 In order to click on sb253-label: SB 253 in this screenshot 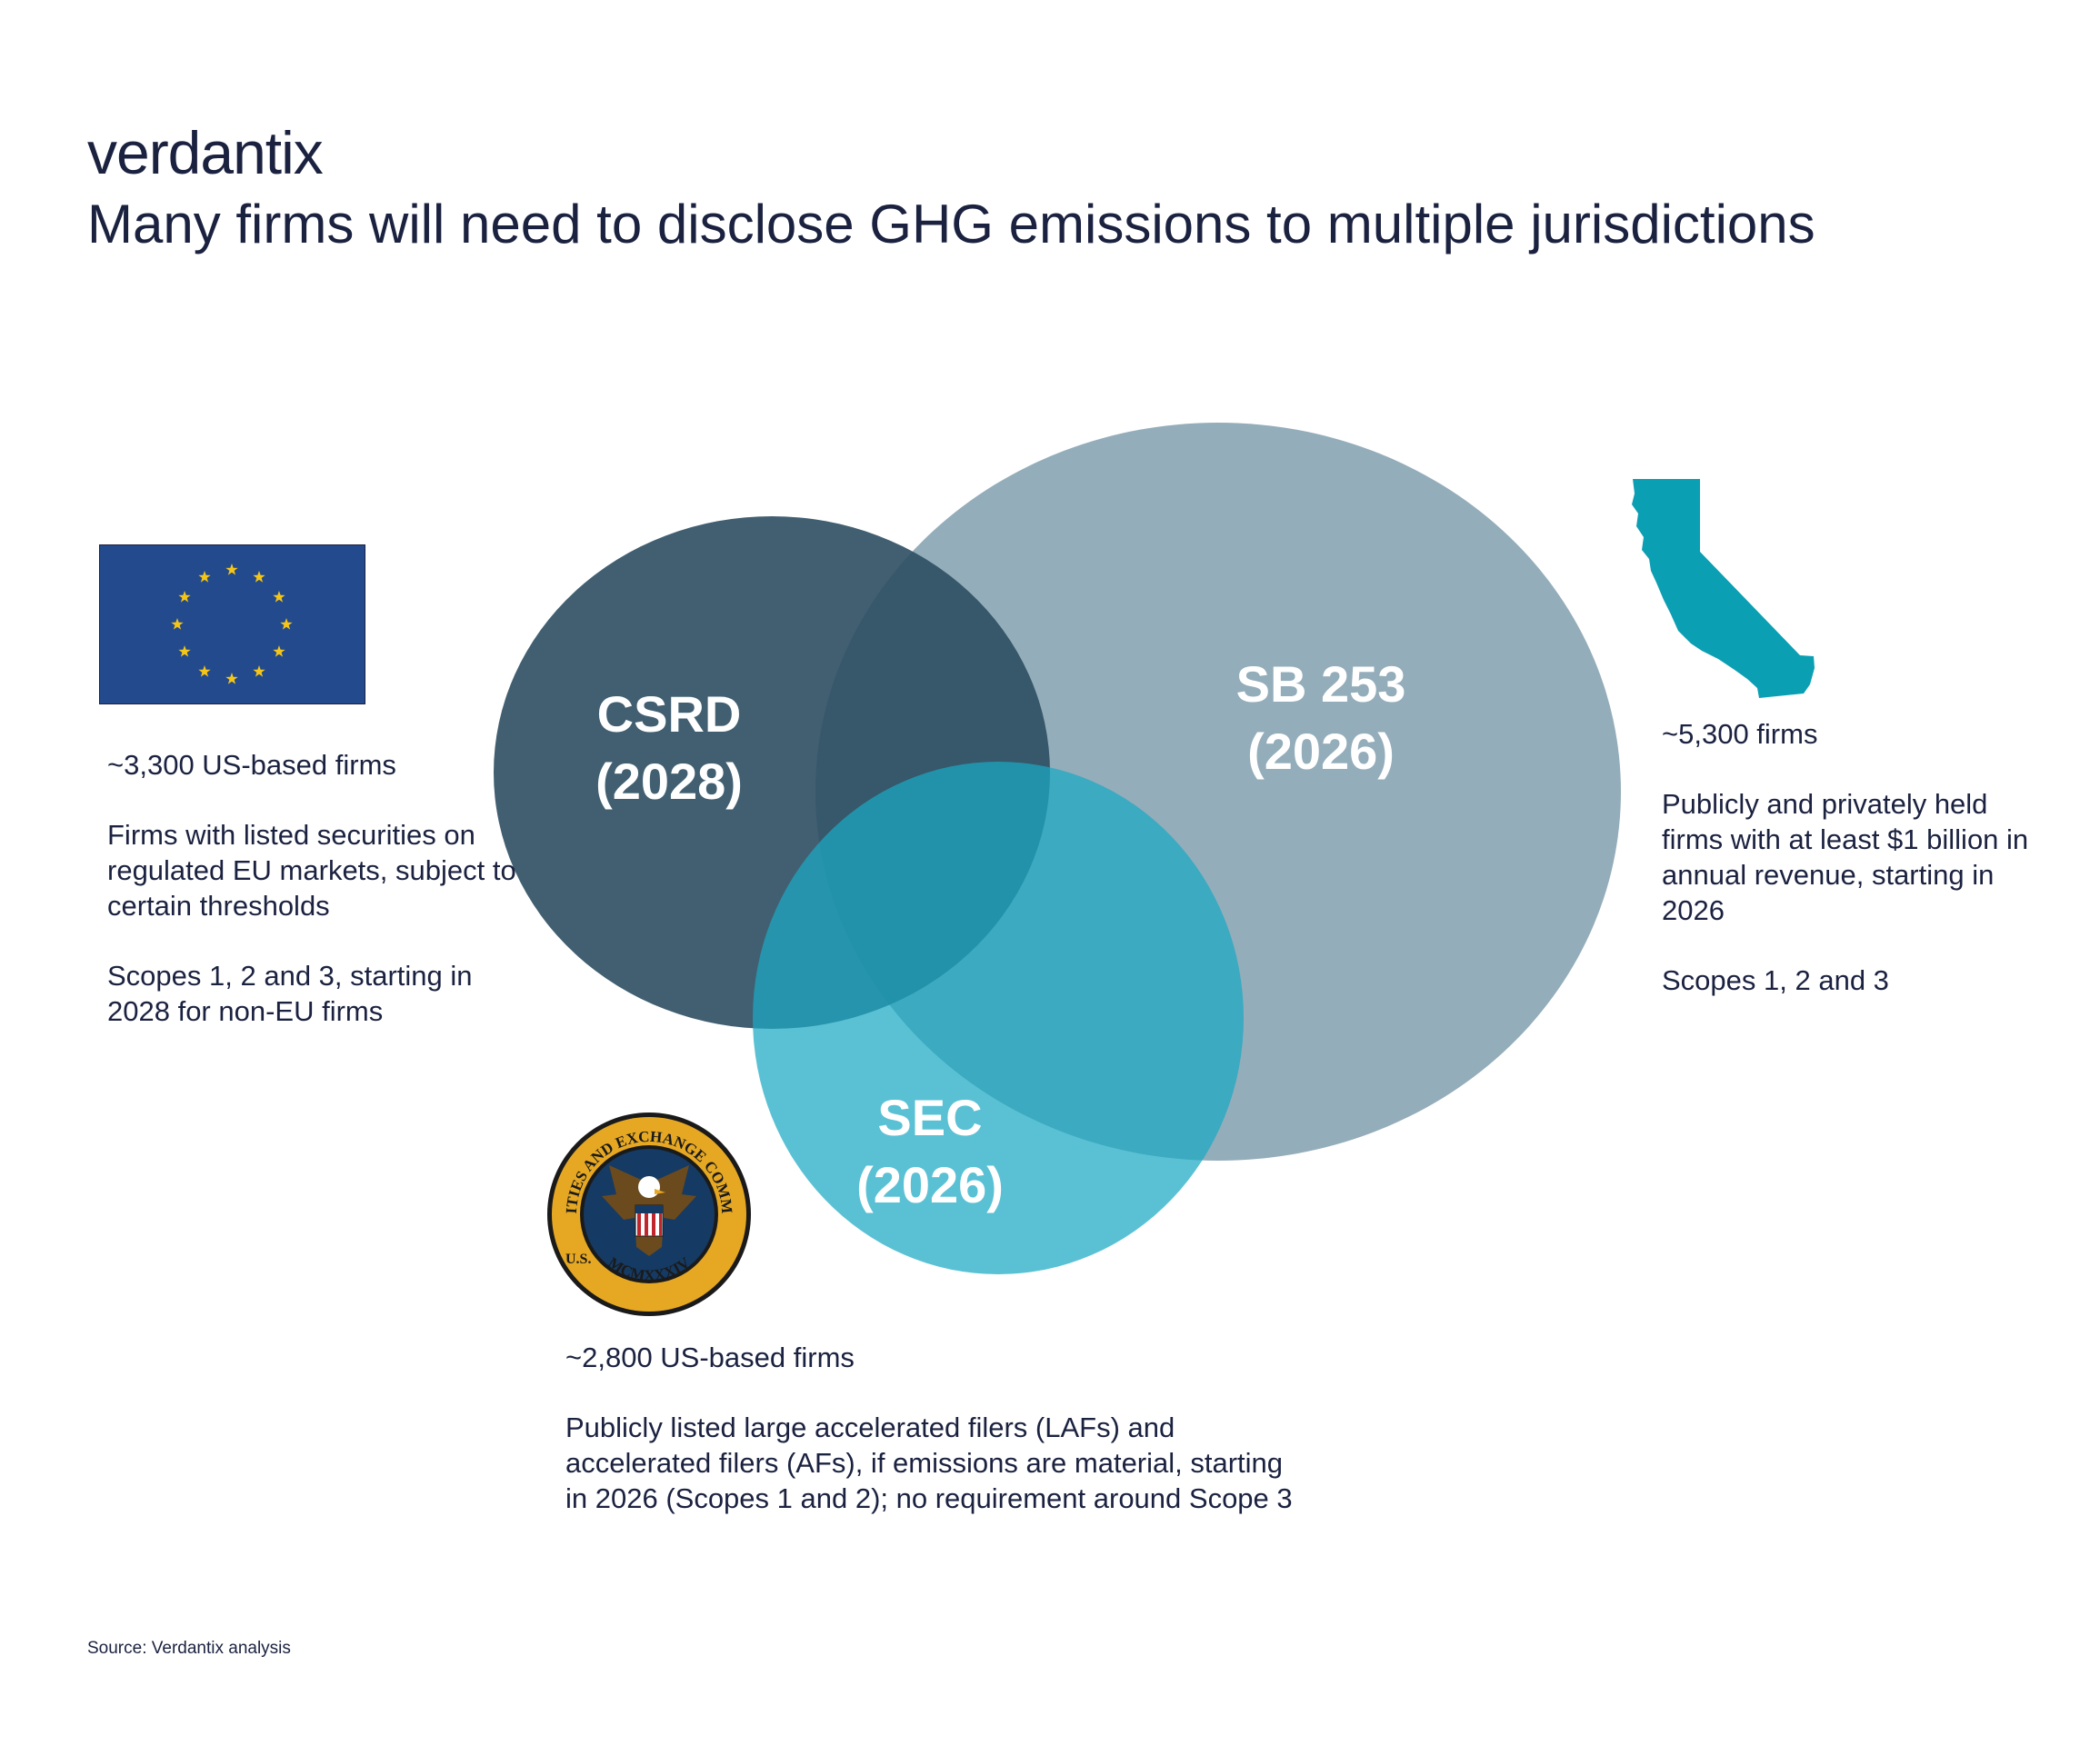, I will do `click(1321, 684)`.